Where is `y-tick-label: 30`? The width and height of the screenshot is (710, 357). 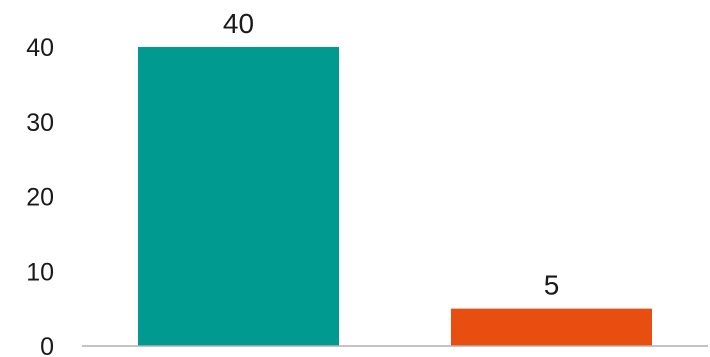 y-tick-label: 30 is located at coordinates (40, 123).